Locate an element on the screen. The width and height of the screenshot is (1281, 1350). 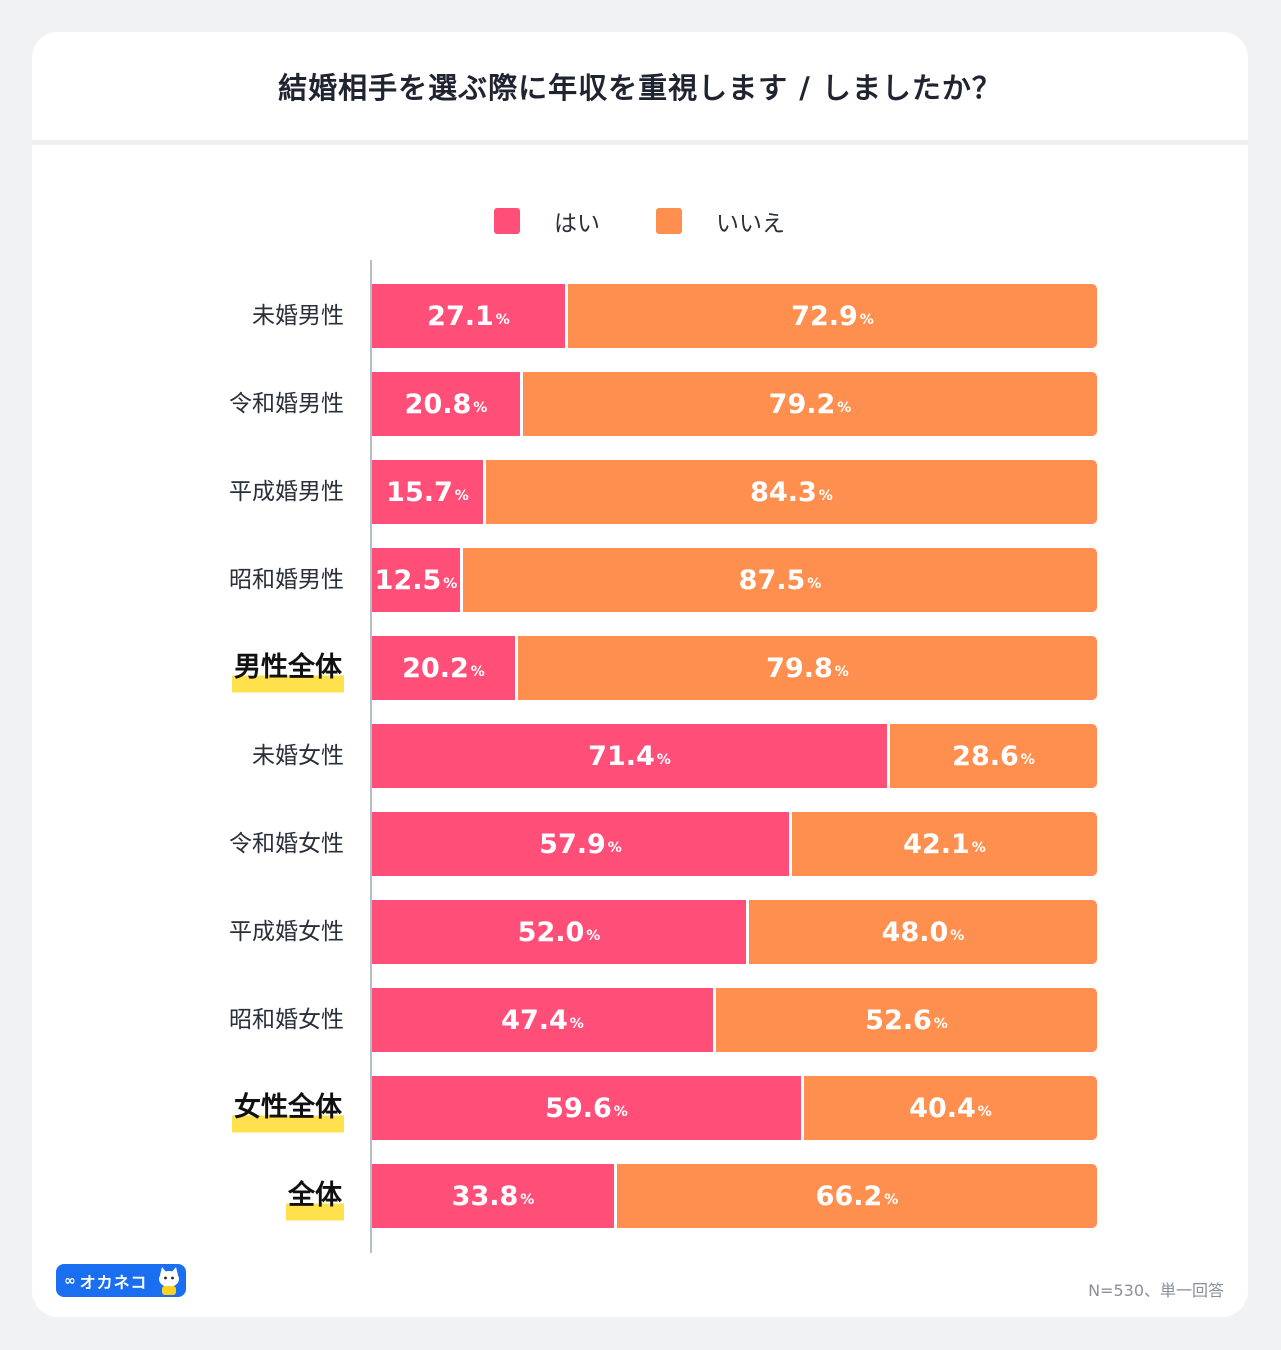
value-label-yes: 27.1 is located at coordinates (460, 316).